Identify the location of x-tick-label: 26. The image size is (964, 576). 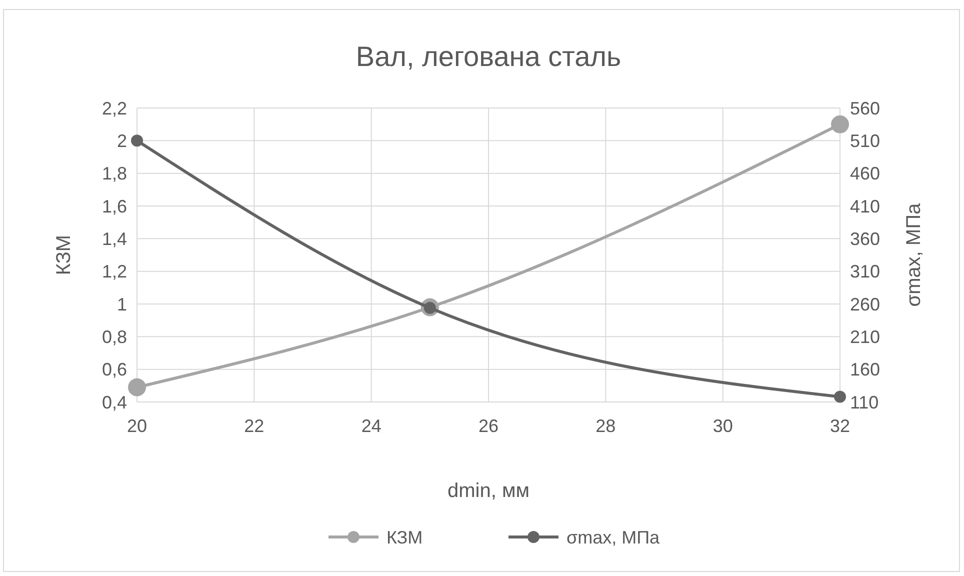
(488, 426).